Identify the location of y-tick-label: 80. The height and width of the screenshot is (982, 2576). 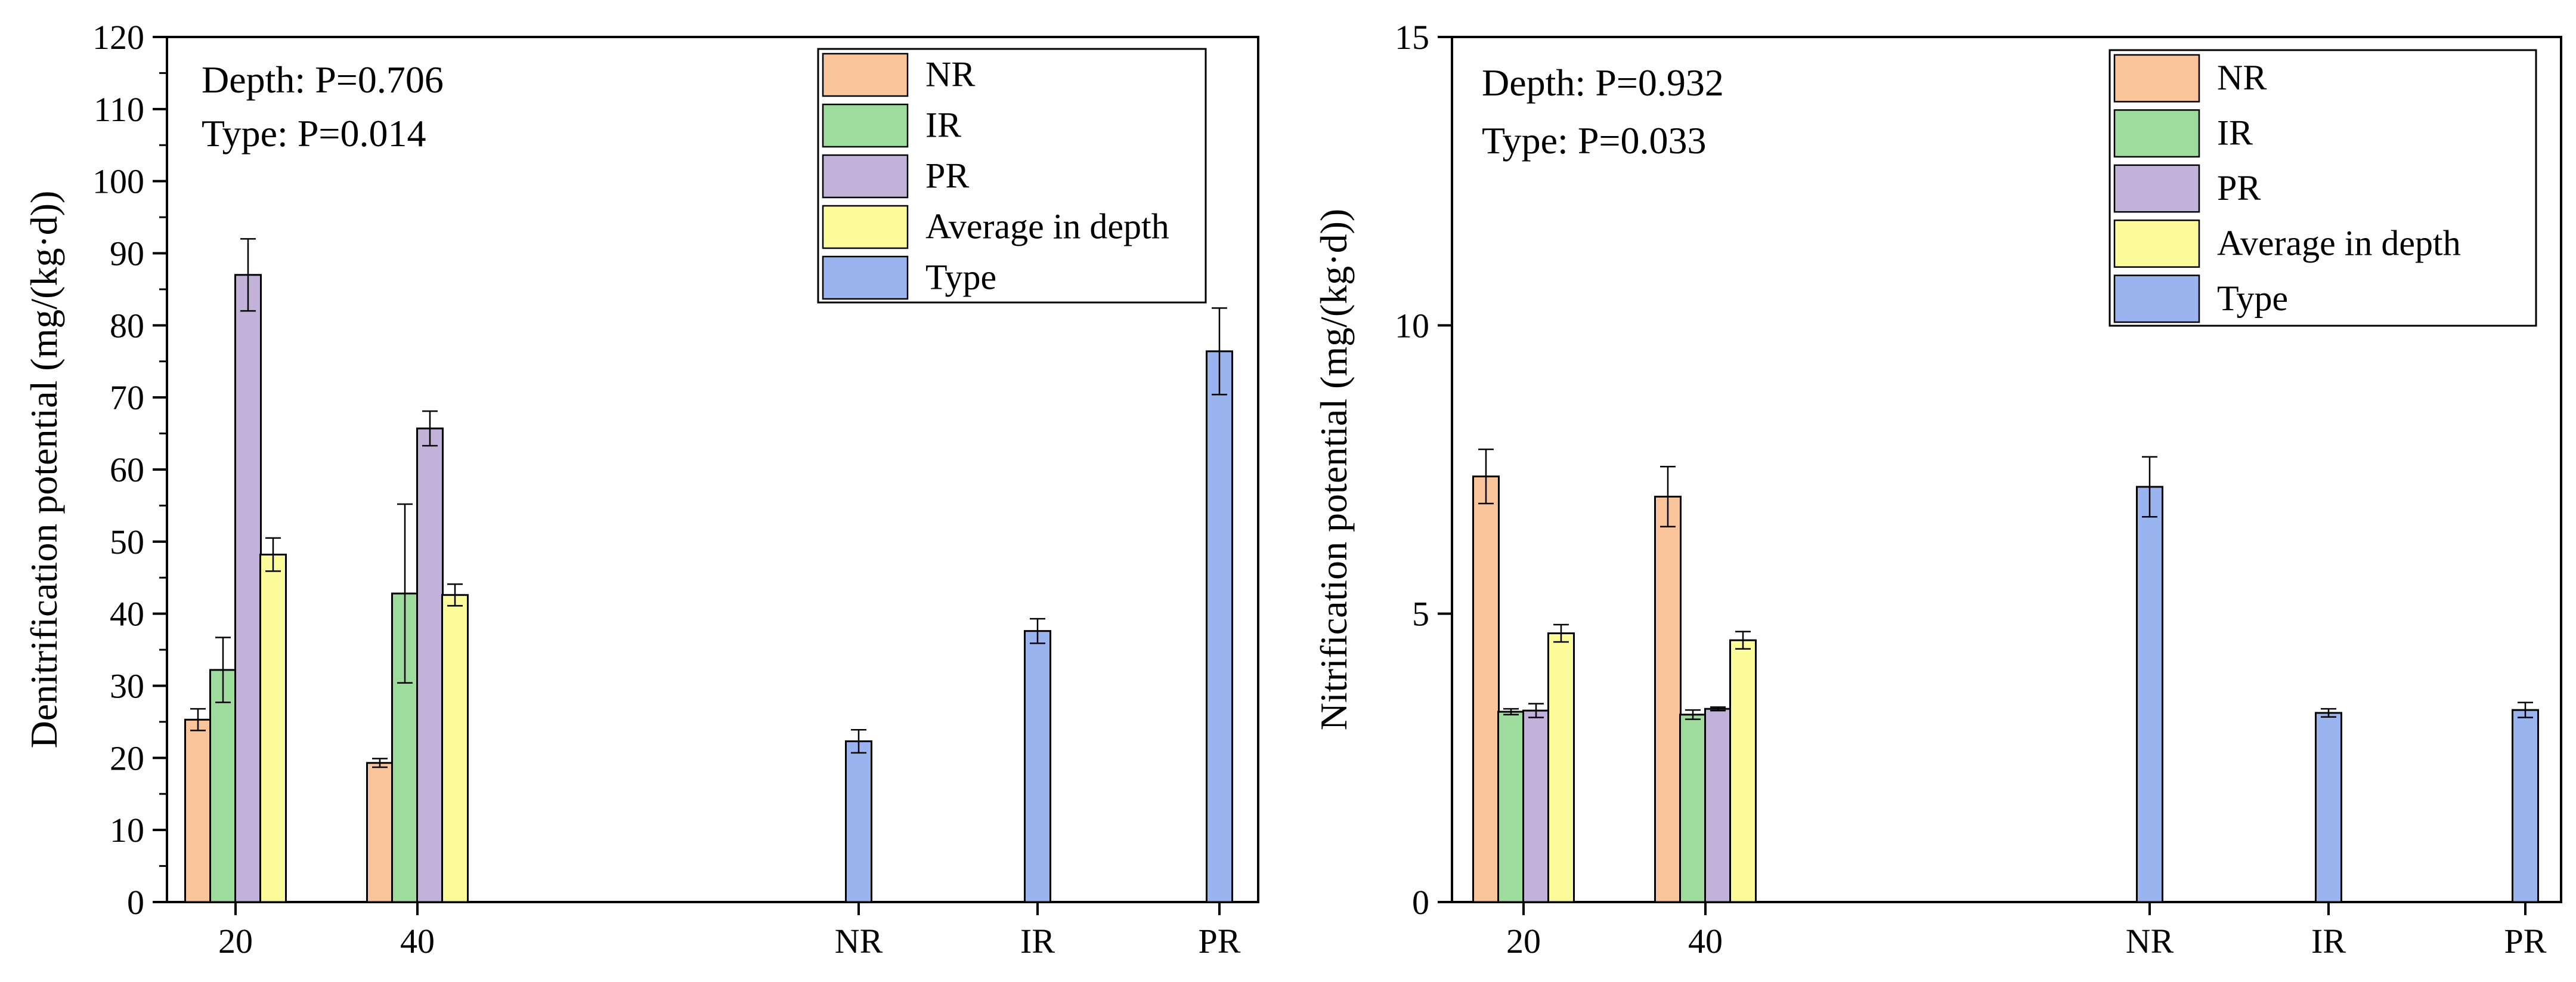
(127, 325).